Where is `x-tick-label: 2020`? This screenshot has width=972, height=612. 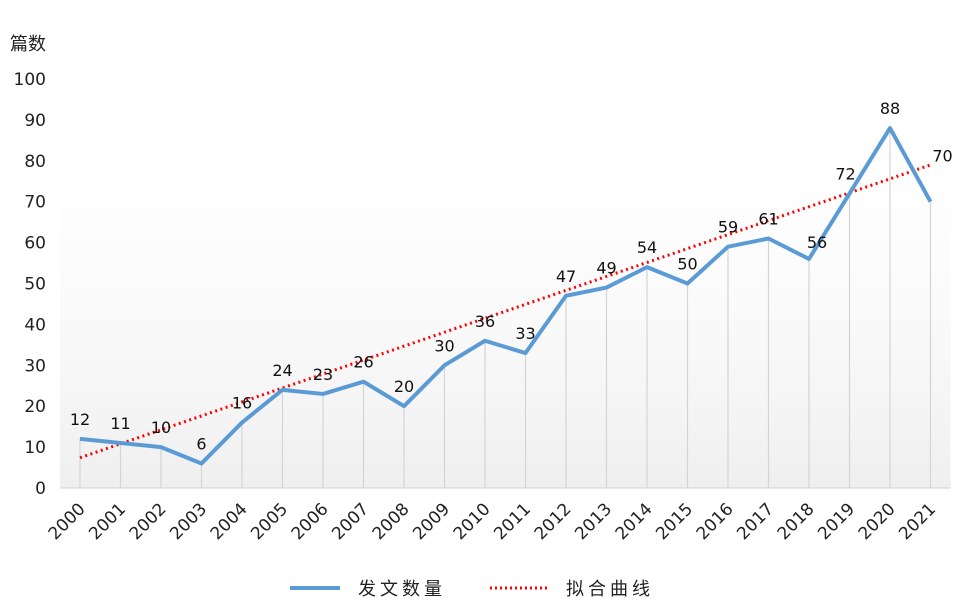 x-tick-label: 2020 is located at coordinates (877, 521).